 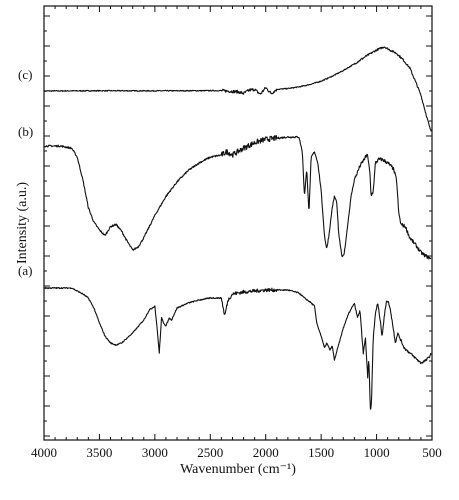 What do you see at coordinates (238, 469) in the screenshot?
I see `x-axis-title: Wavenumber (cm⁻¹)` at bounding box center [238, 469].